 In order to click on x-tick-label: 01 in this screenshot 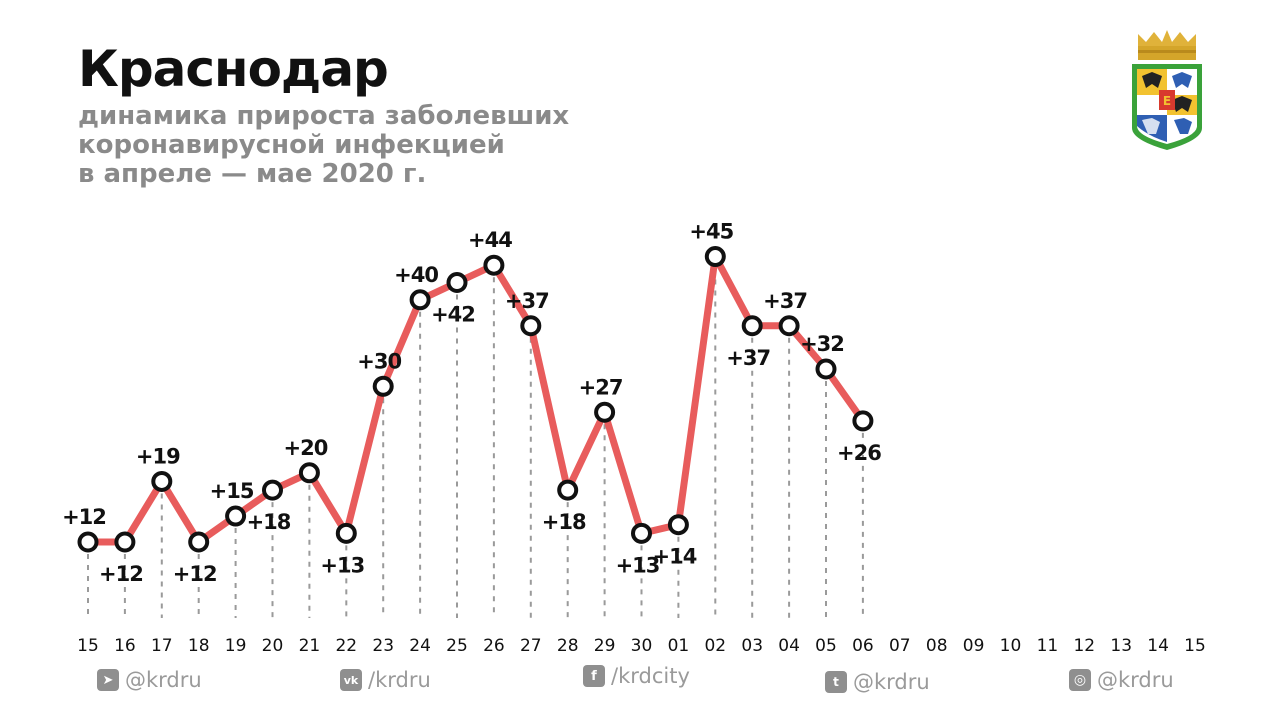, I will do `click(679, 646)`.